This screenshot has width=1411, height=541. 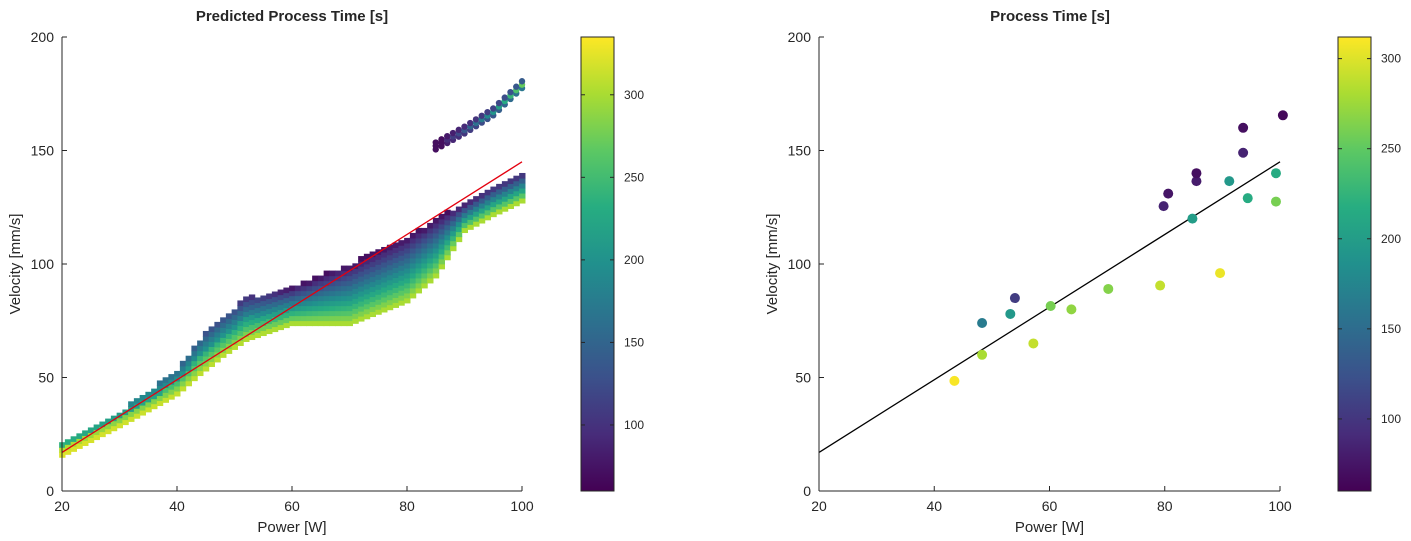 I want to click on x-tick-label: 40, so click(x=934, y=506).